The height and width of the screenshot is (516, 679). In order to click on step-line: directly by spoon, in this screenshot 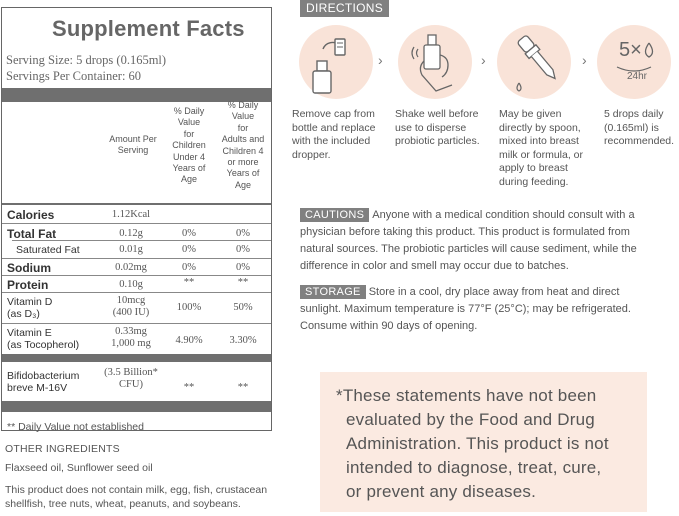, I will do `click(540, 127)`.